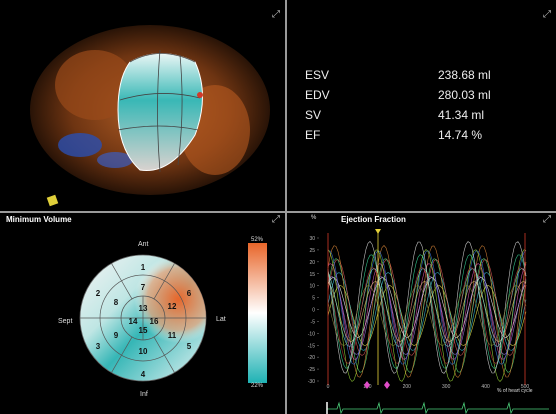 This screenshot has width=556, height=414. What do you see at coordinates (311, 334) in the screenshot?
I see `y-tick-label: -10` at bounding box center [311, 334].